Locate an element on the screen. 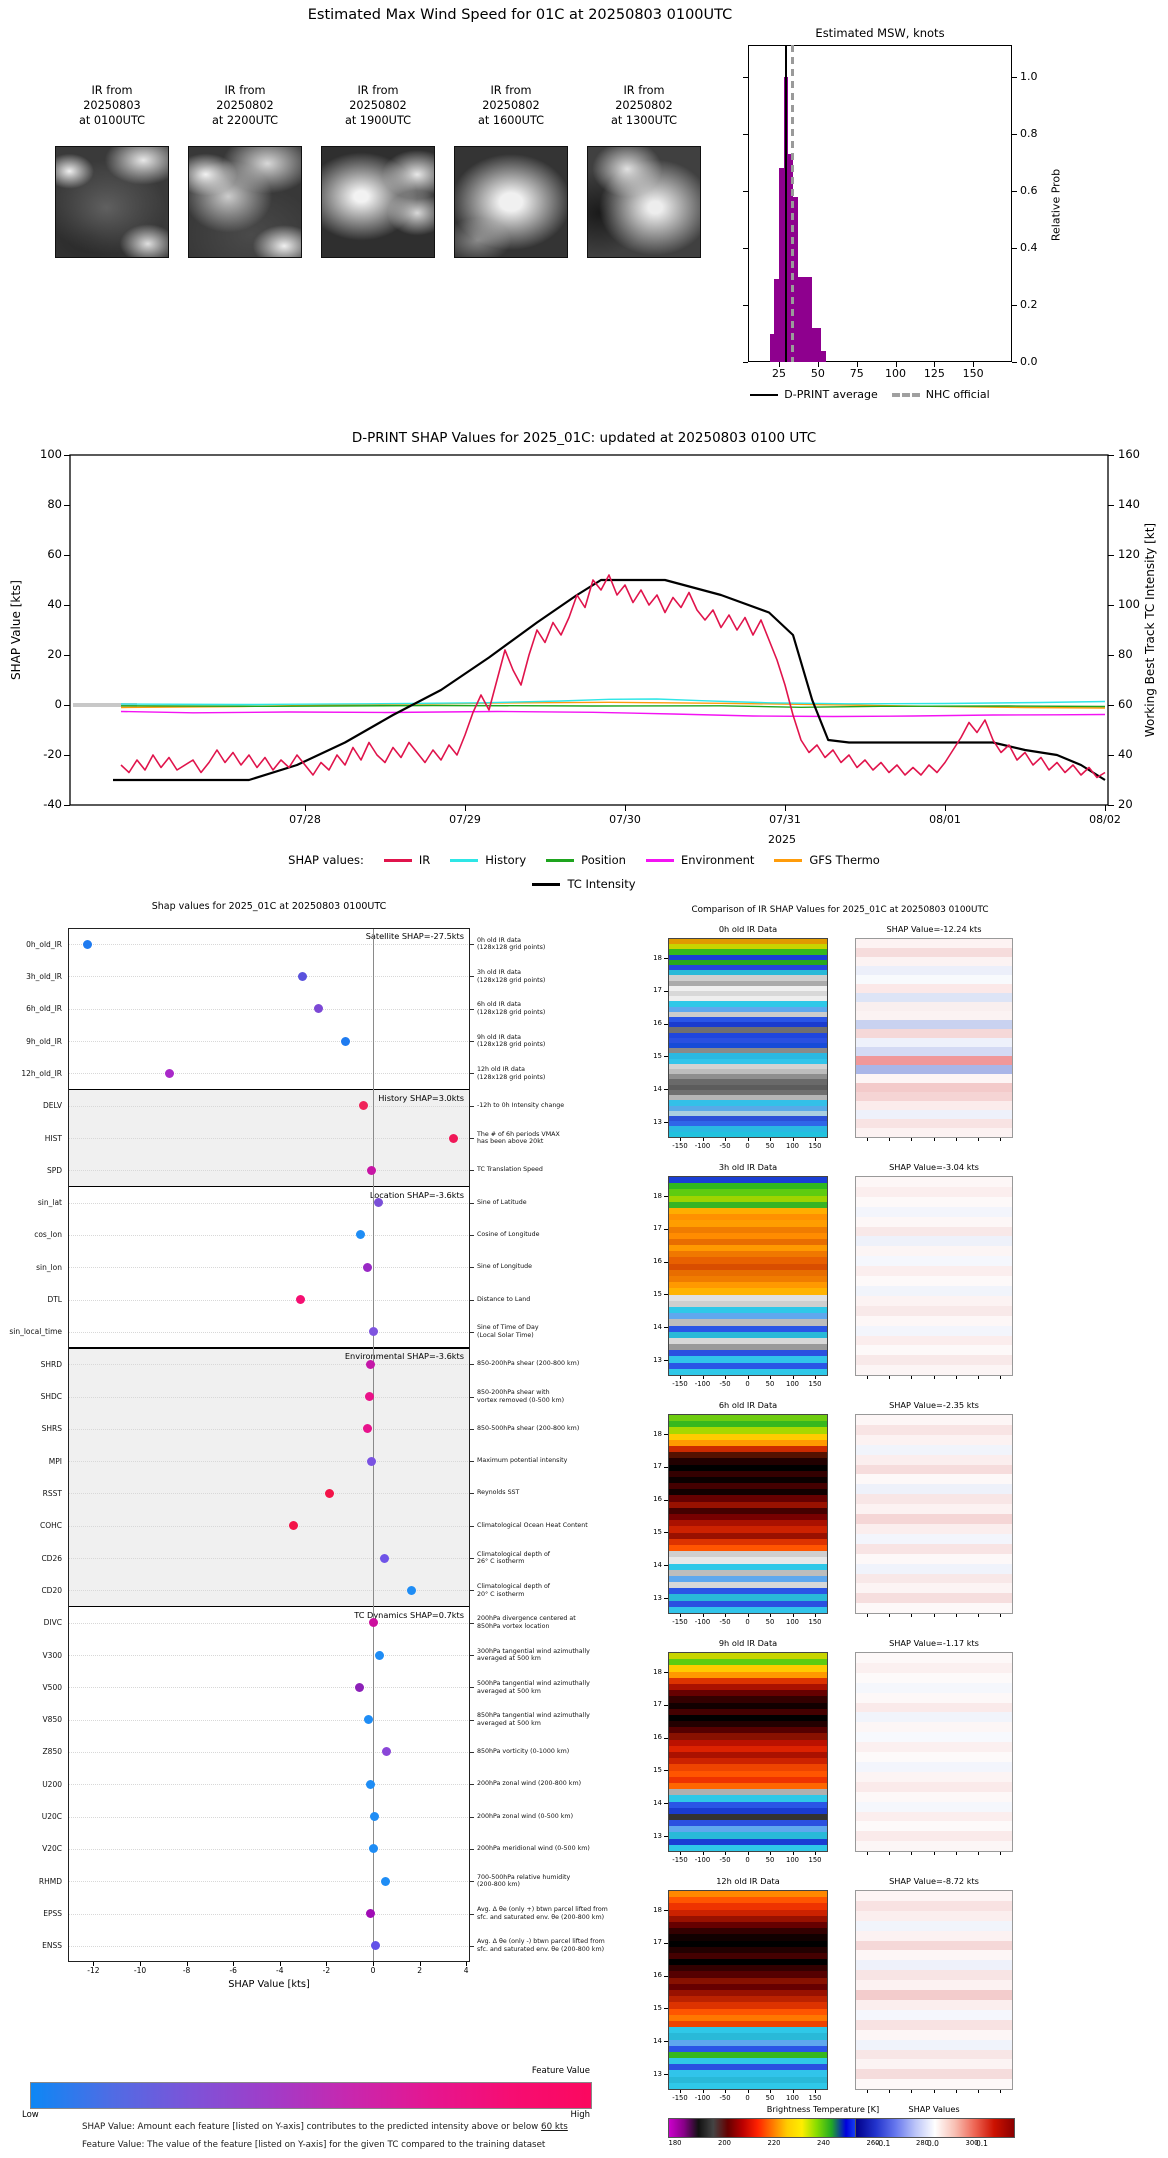 The width and height of the screenshot is (1168, 2158). timeseries-year-label: 2025 is located at coordinates (782, 839).